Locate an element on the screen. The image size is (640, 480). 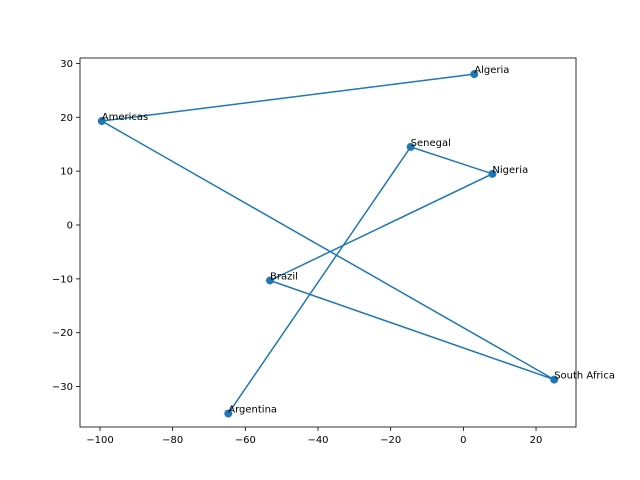
y-tick-label: 20 is located at coordinates (66, 118).